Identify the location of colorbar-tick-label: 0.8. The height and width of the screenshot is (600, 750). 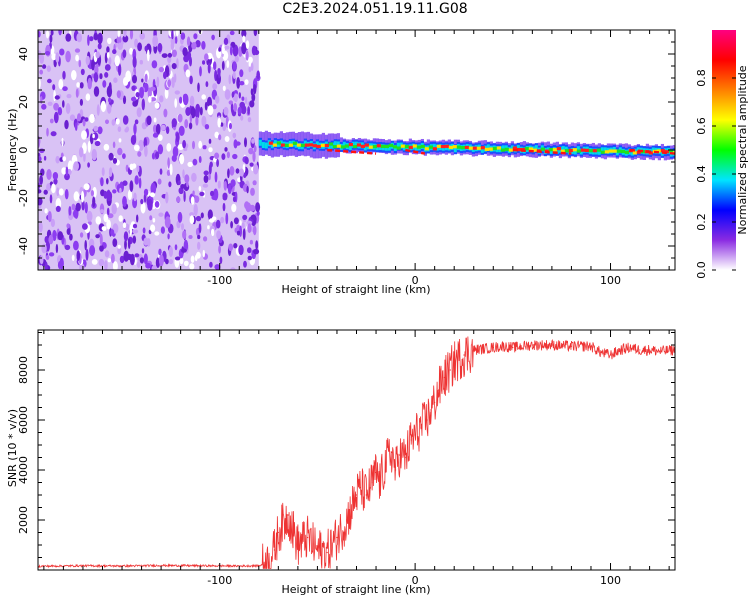
(701, 78).